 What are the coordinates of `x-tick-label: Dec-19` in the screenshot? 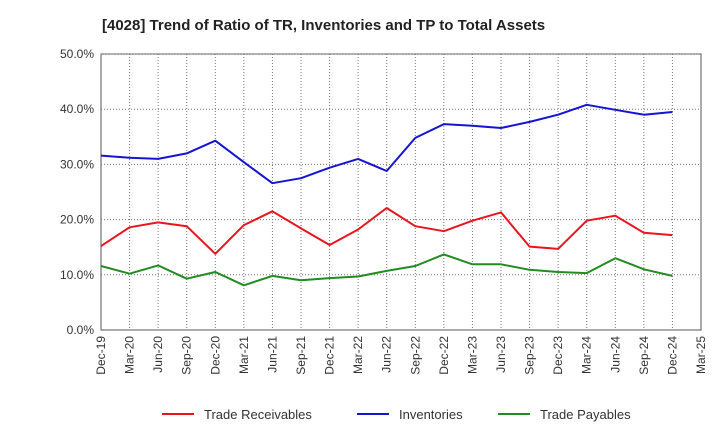 It's located at (101, 355).